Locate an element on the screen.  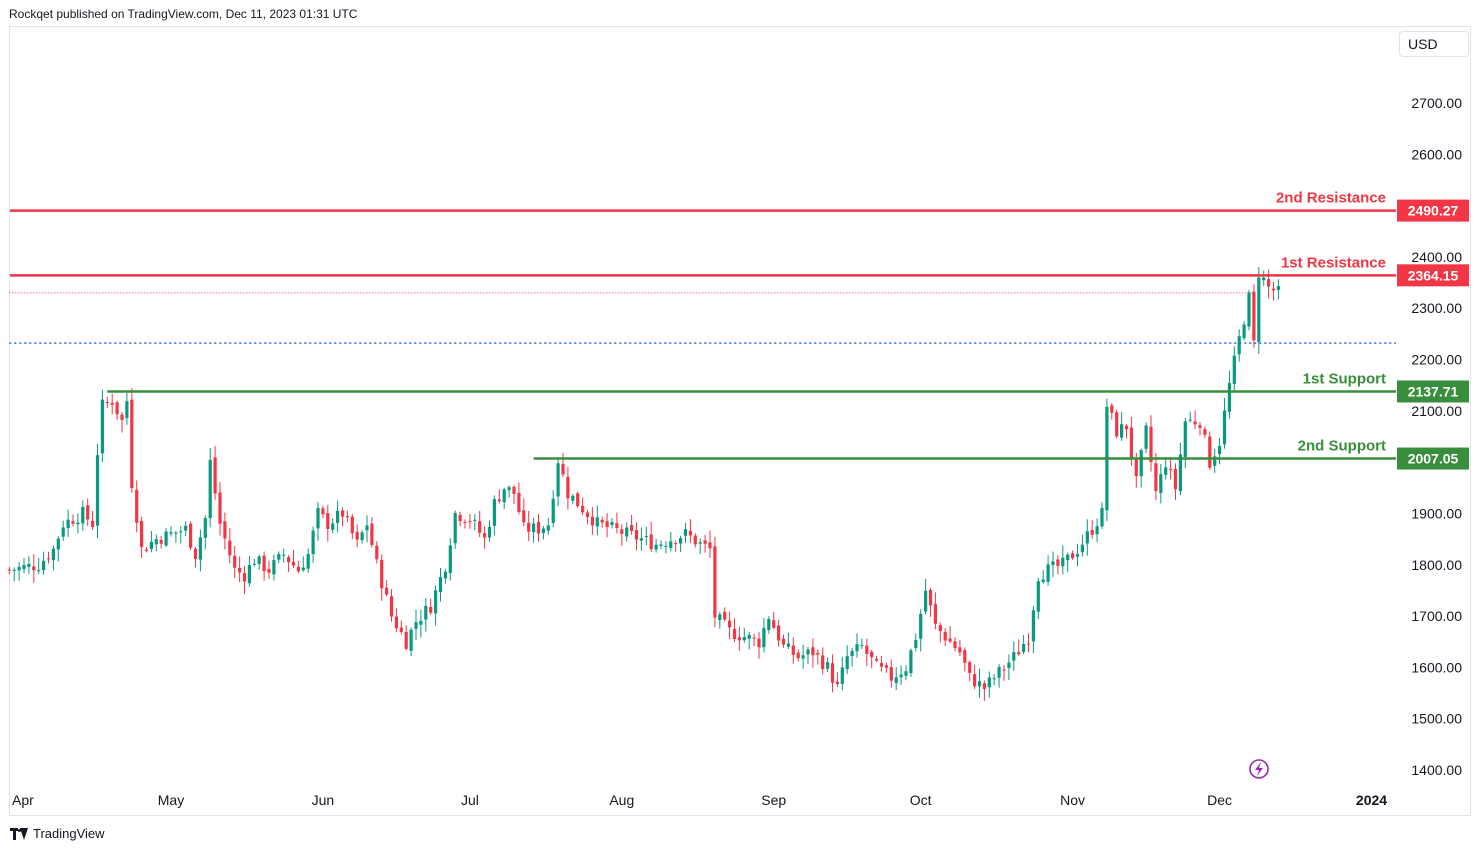
x-tick-label: Dec is located at coordinates (1219, 800).